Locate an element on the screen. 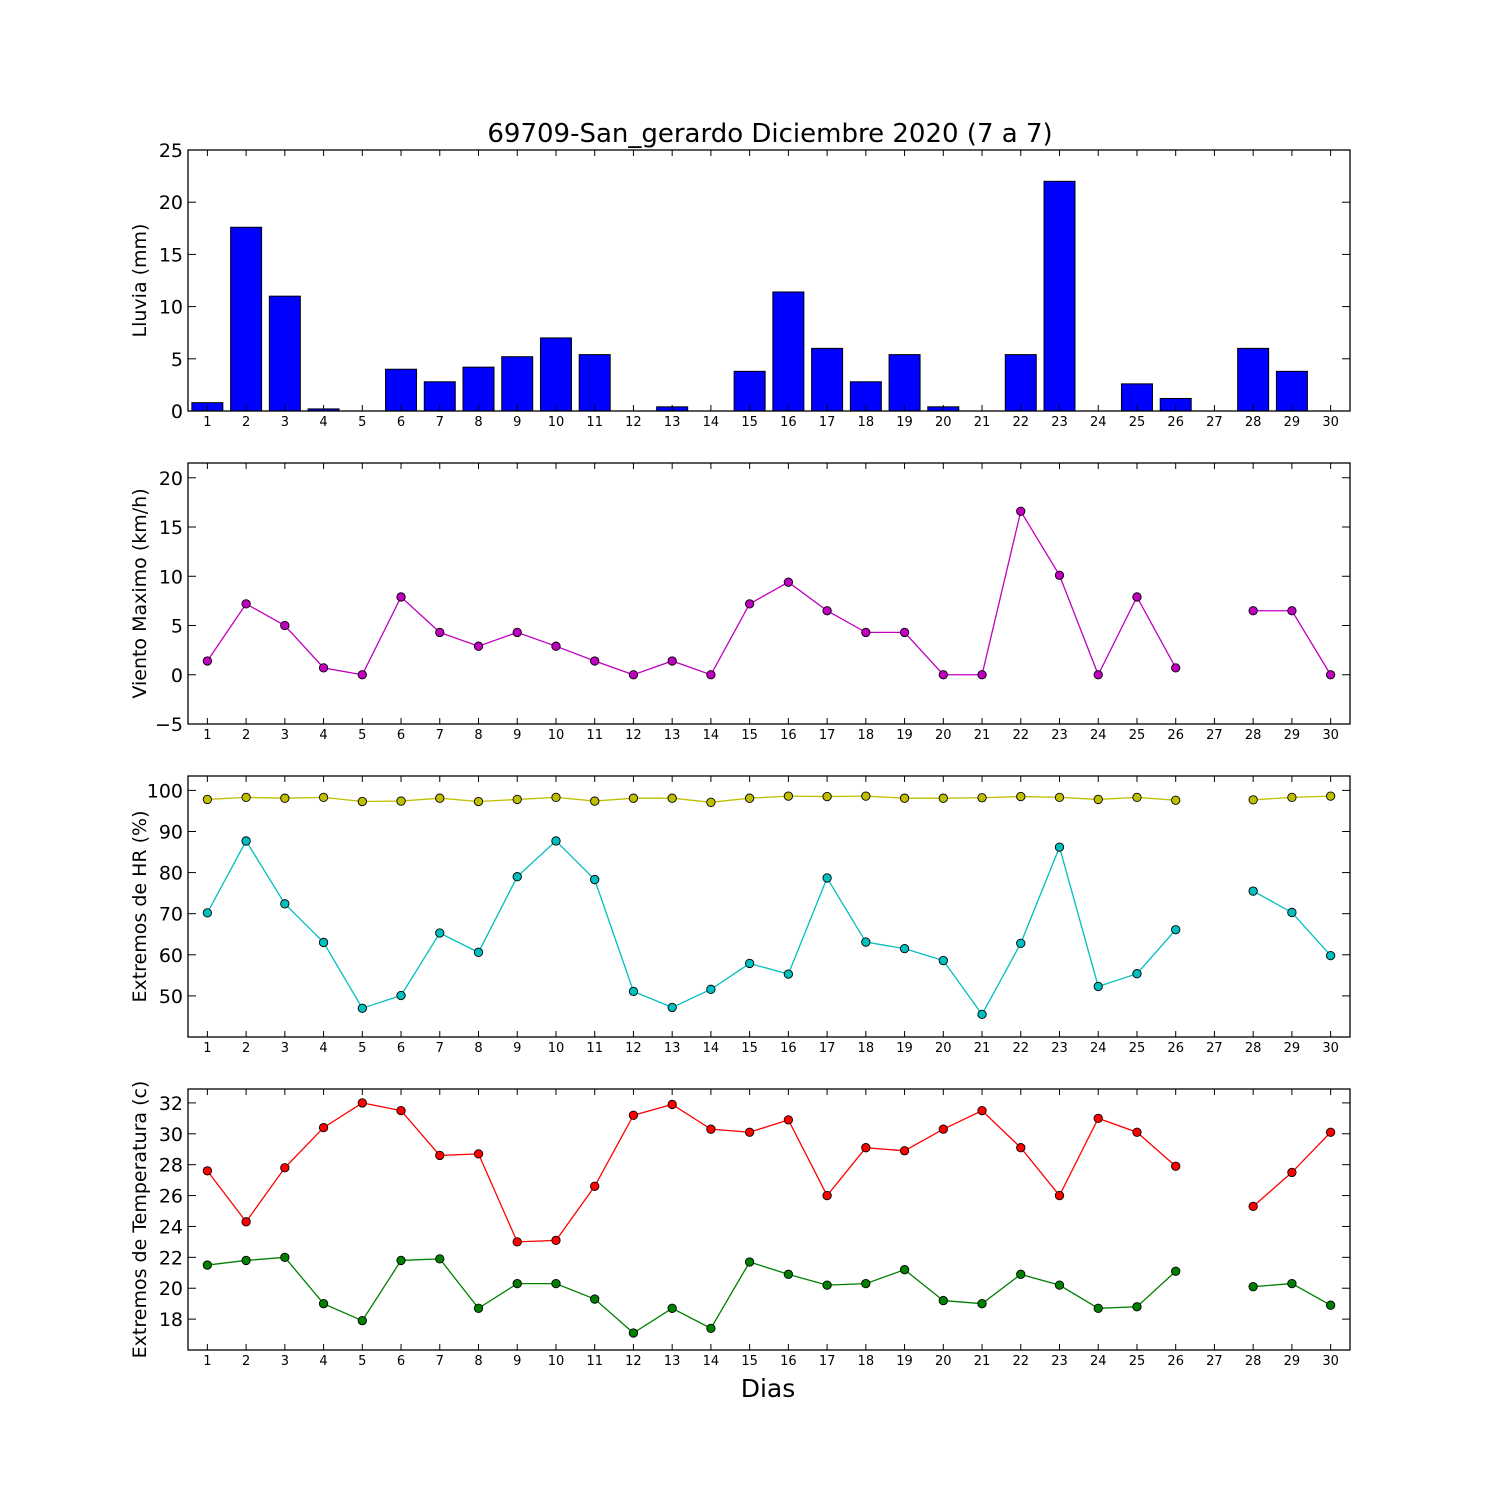 The image size is (1500, 1500). rain-x-tick-label: 25 is located at coordinates (1137, 422).